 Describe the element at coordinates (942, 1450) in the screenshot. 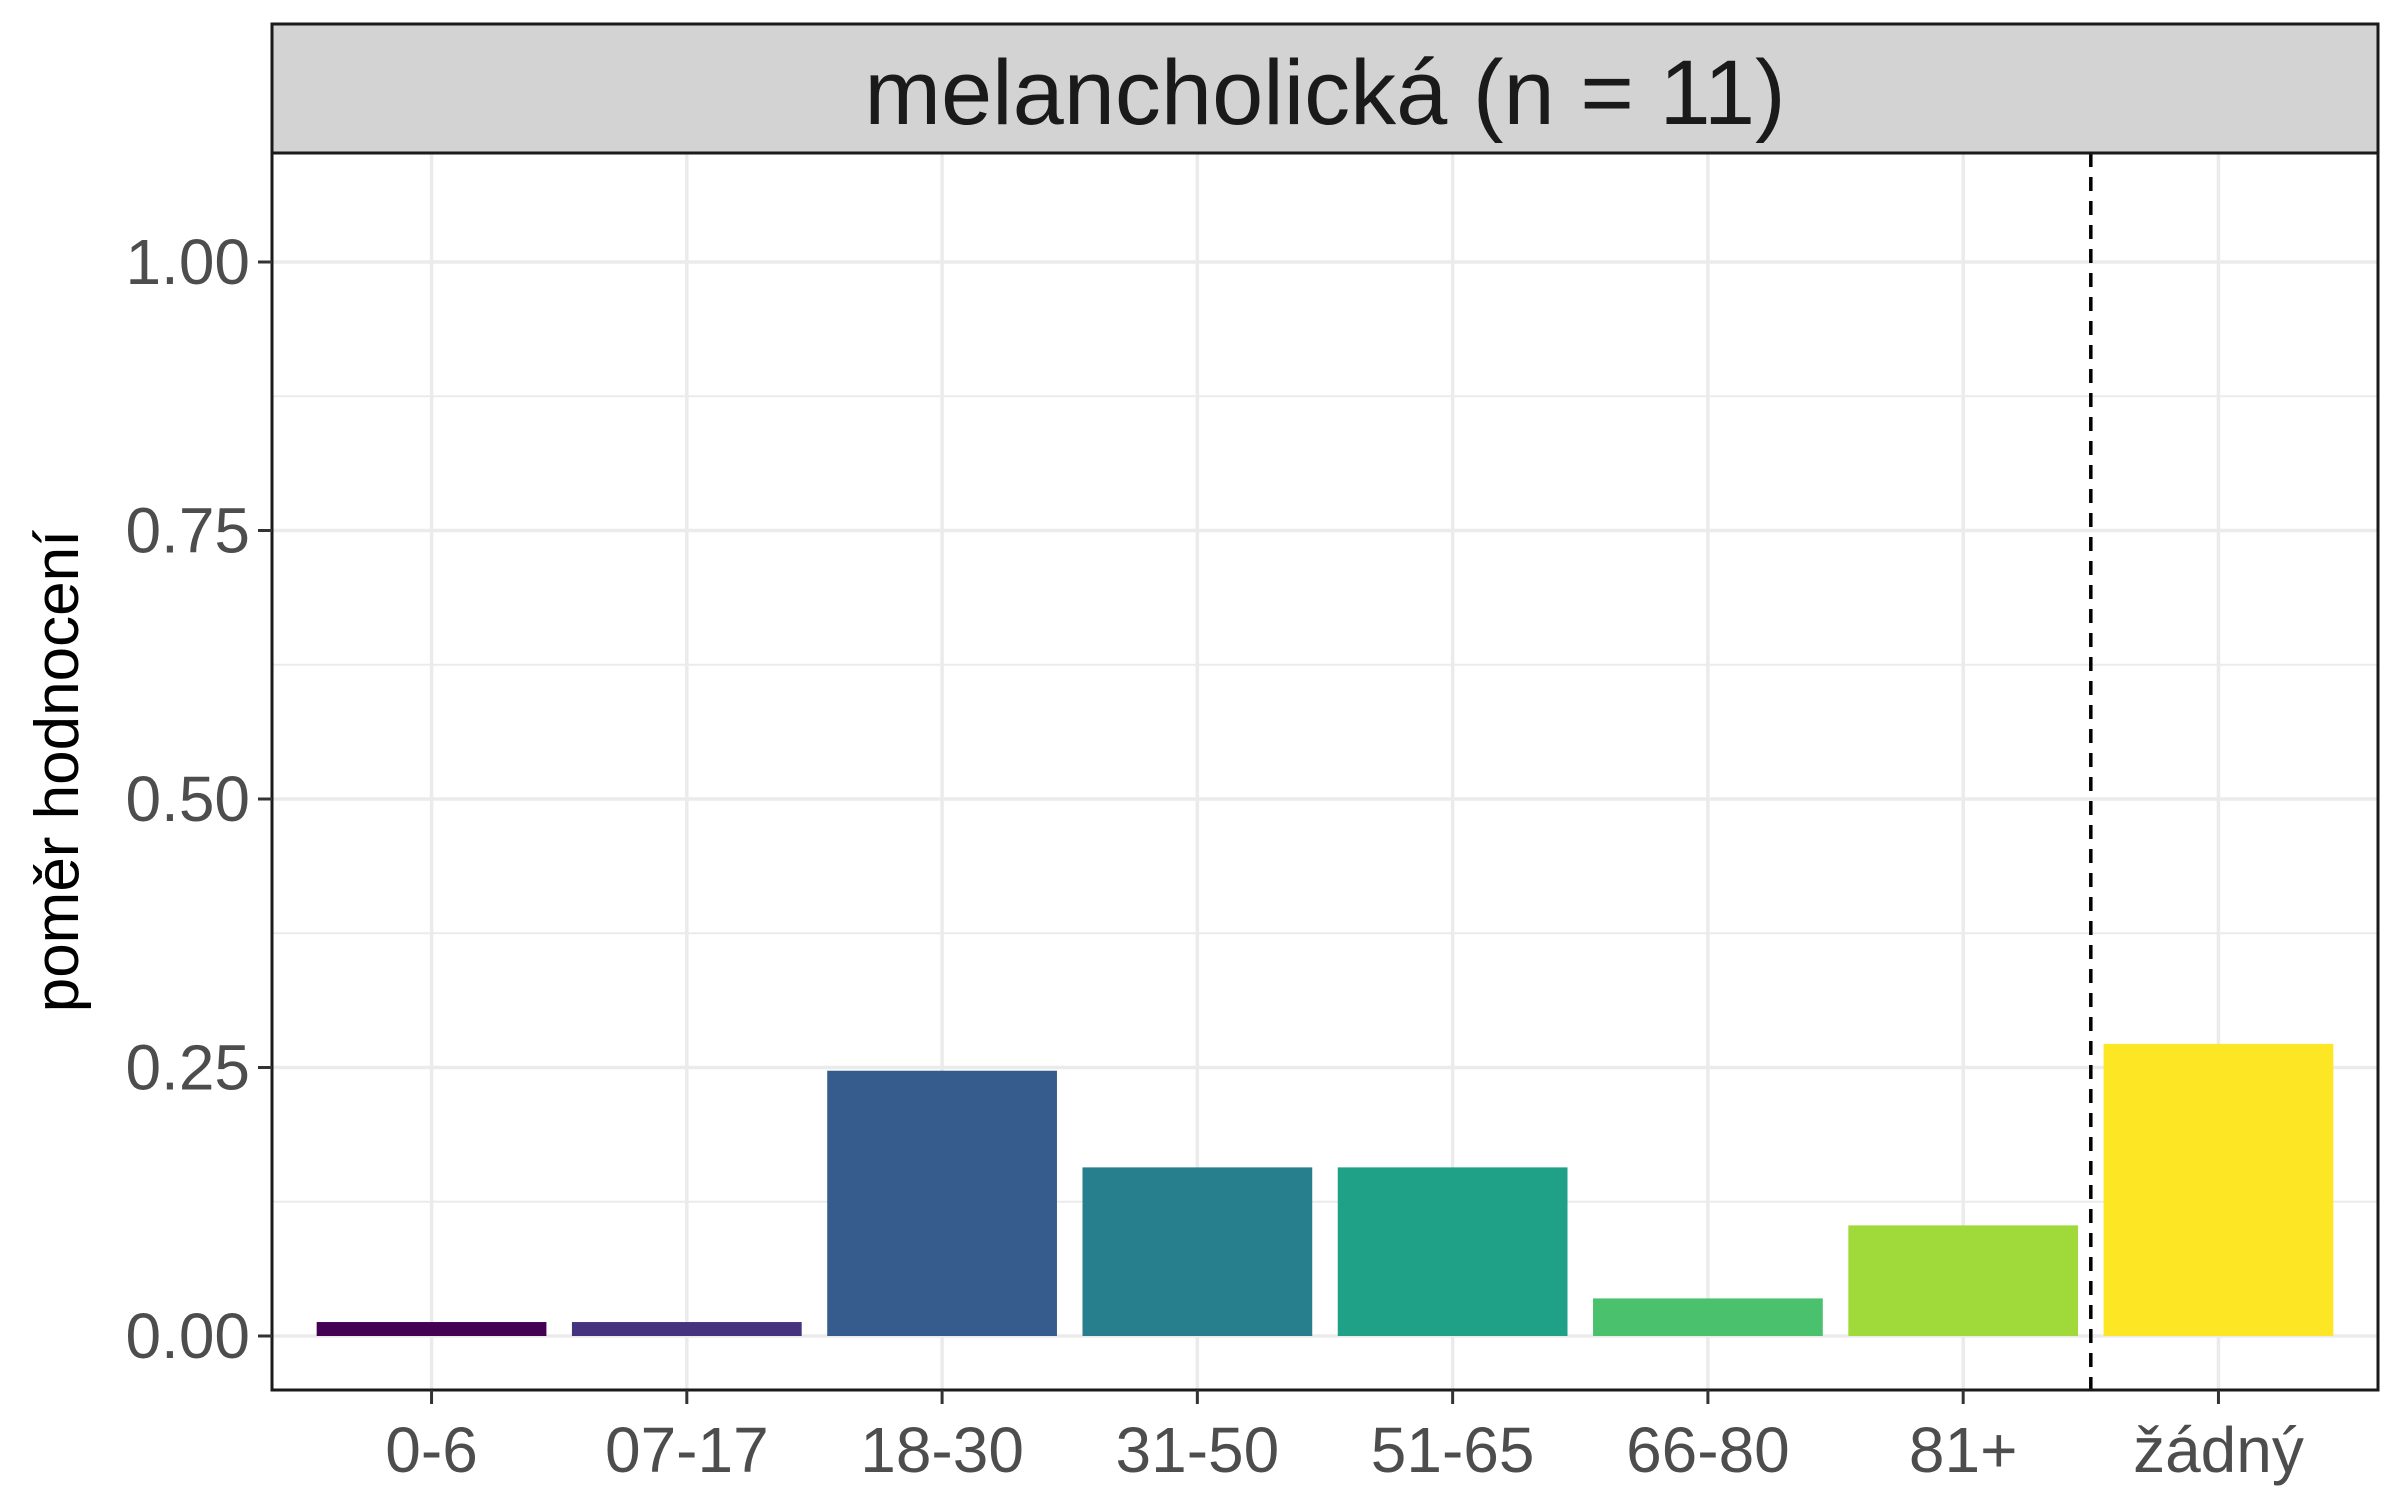

I see `x-tick-label: 18-30` at that location.